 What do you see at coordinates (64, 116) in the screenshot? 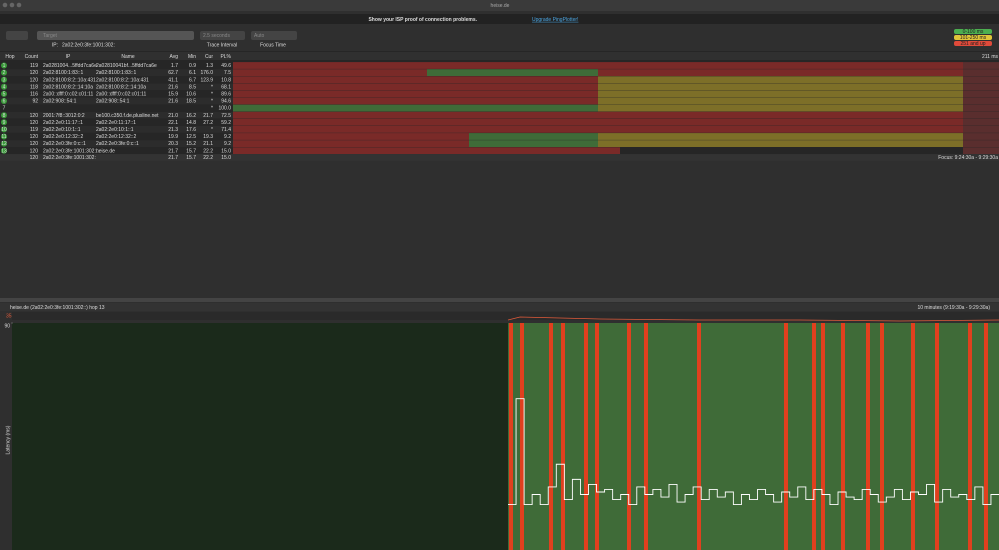
I see `table-cell: 2001:7f8::3012:0:2` at bounding box center [64, 116].